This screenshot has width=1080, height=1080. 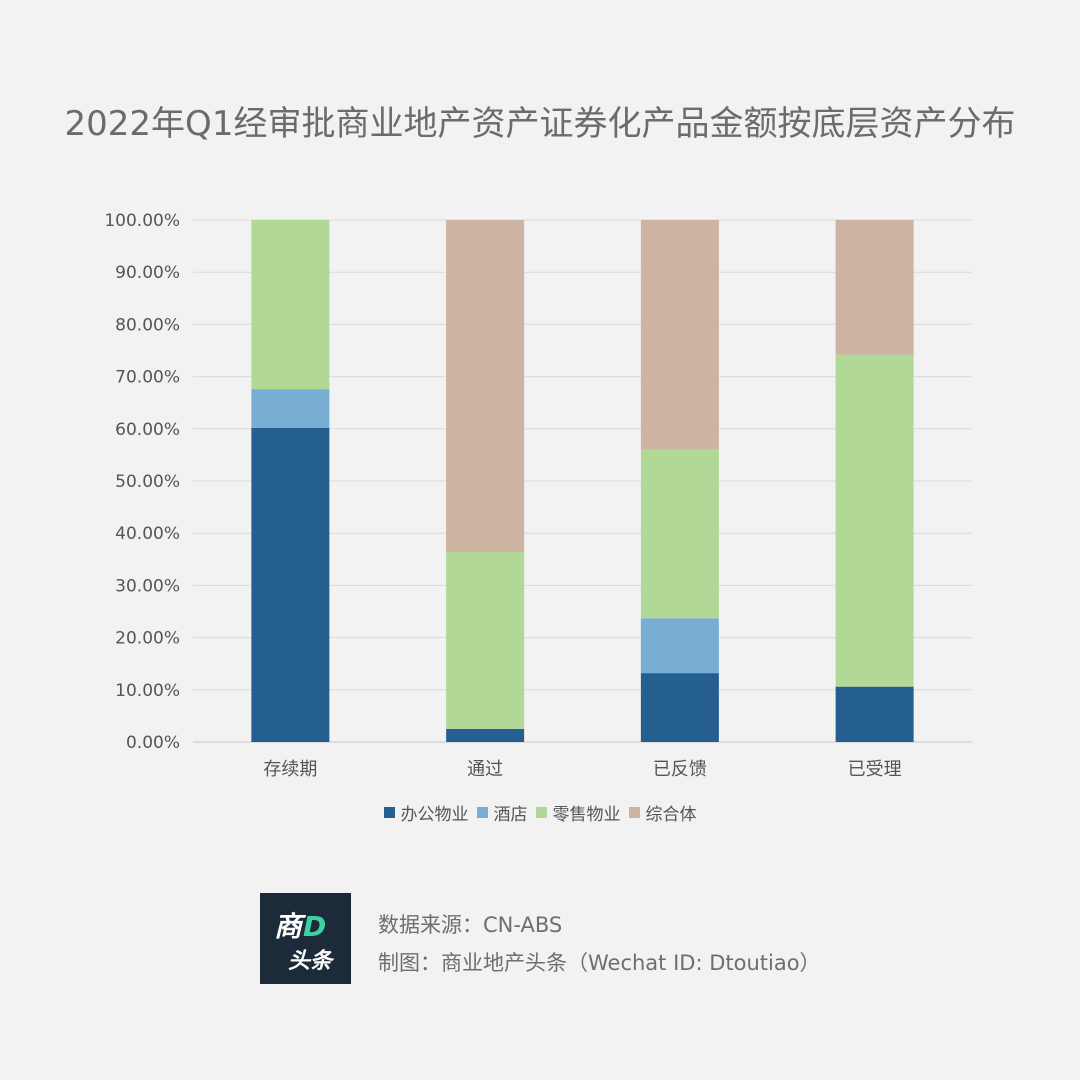 I want to click on y-tick-label: 80.00%, so click(x=147, y=325).